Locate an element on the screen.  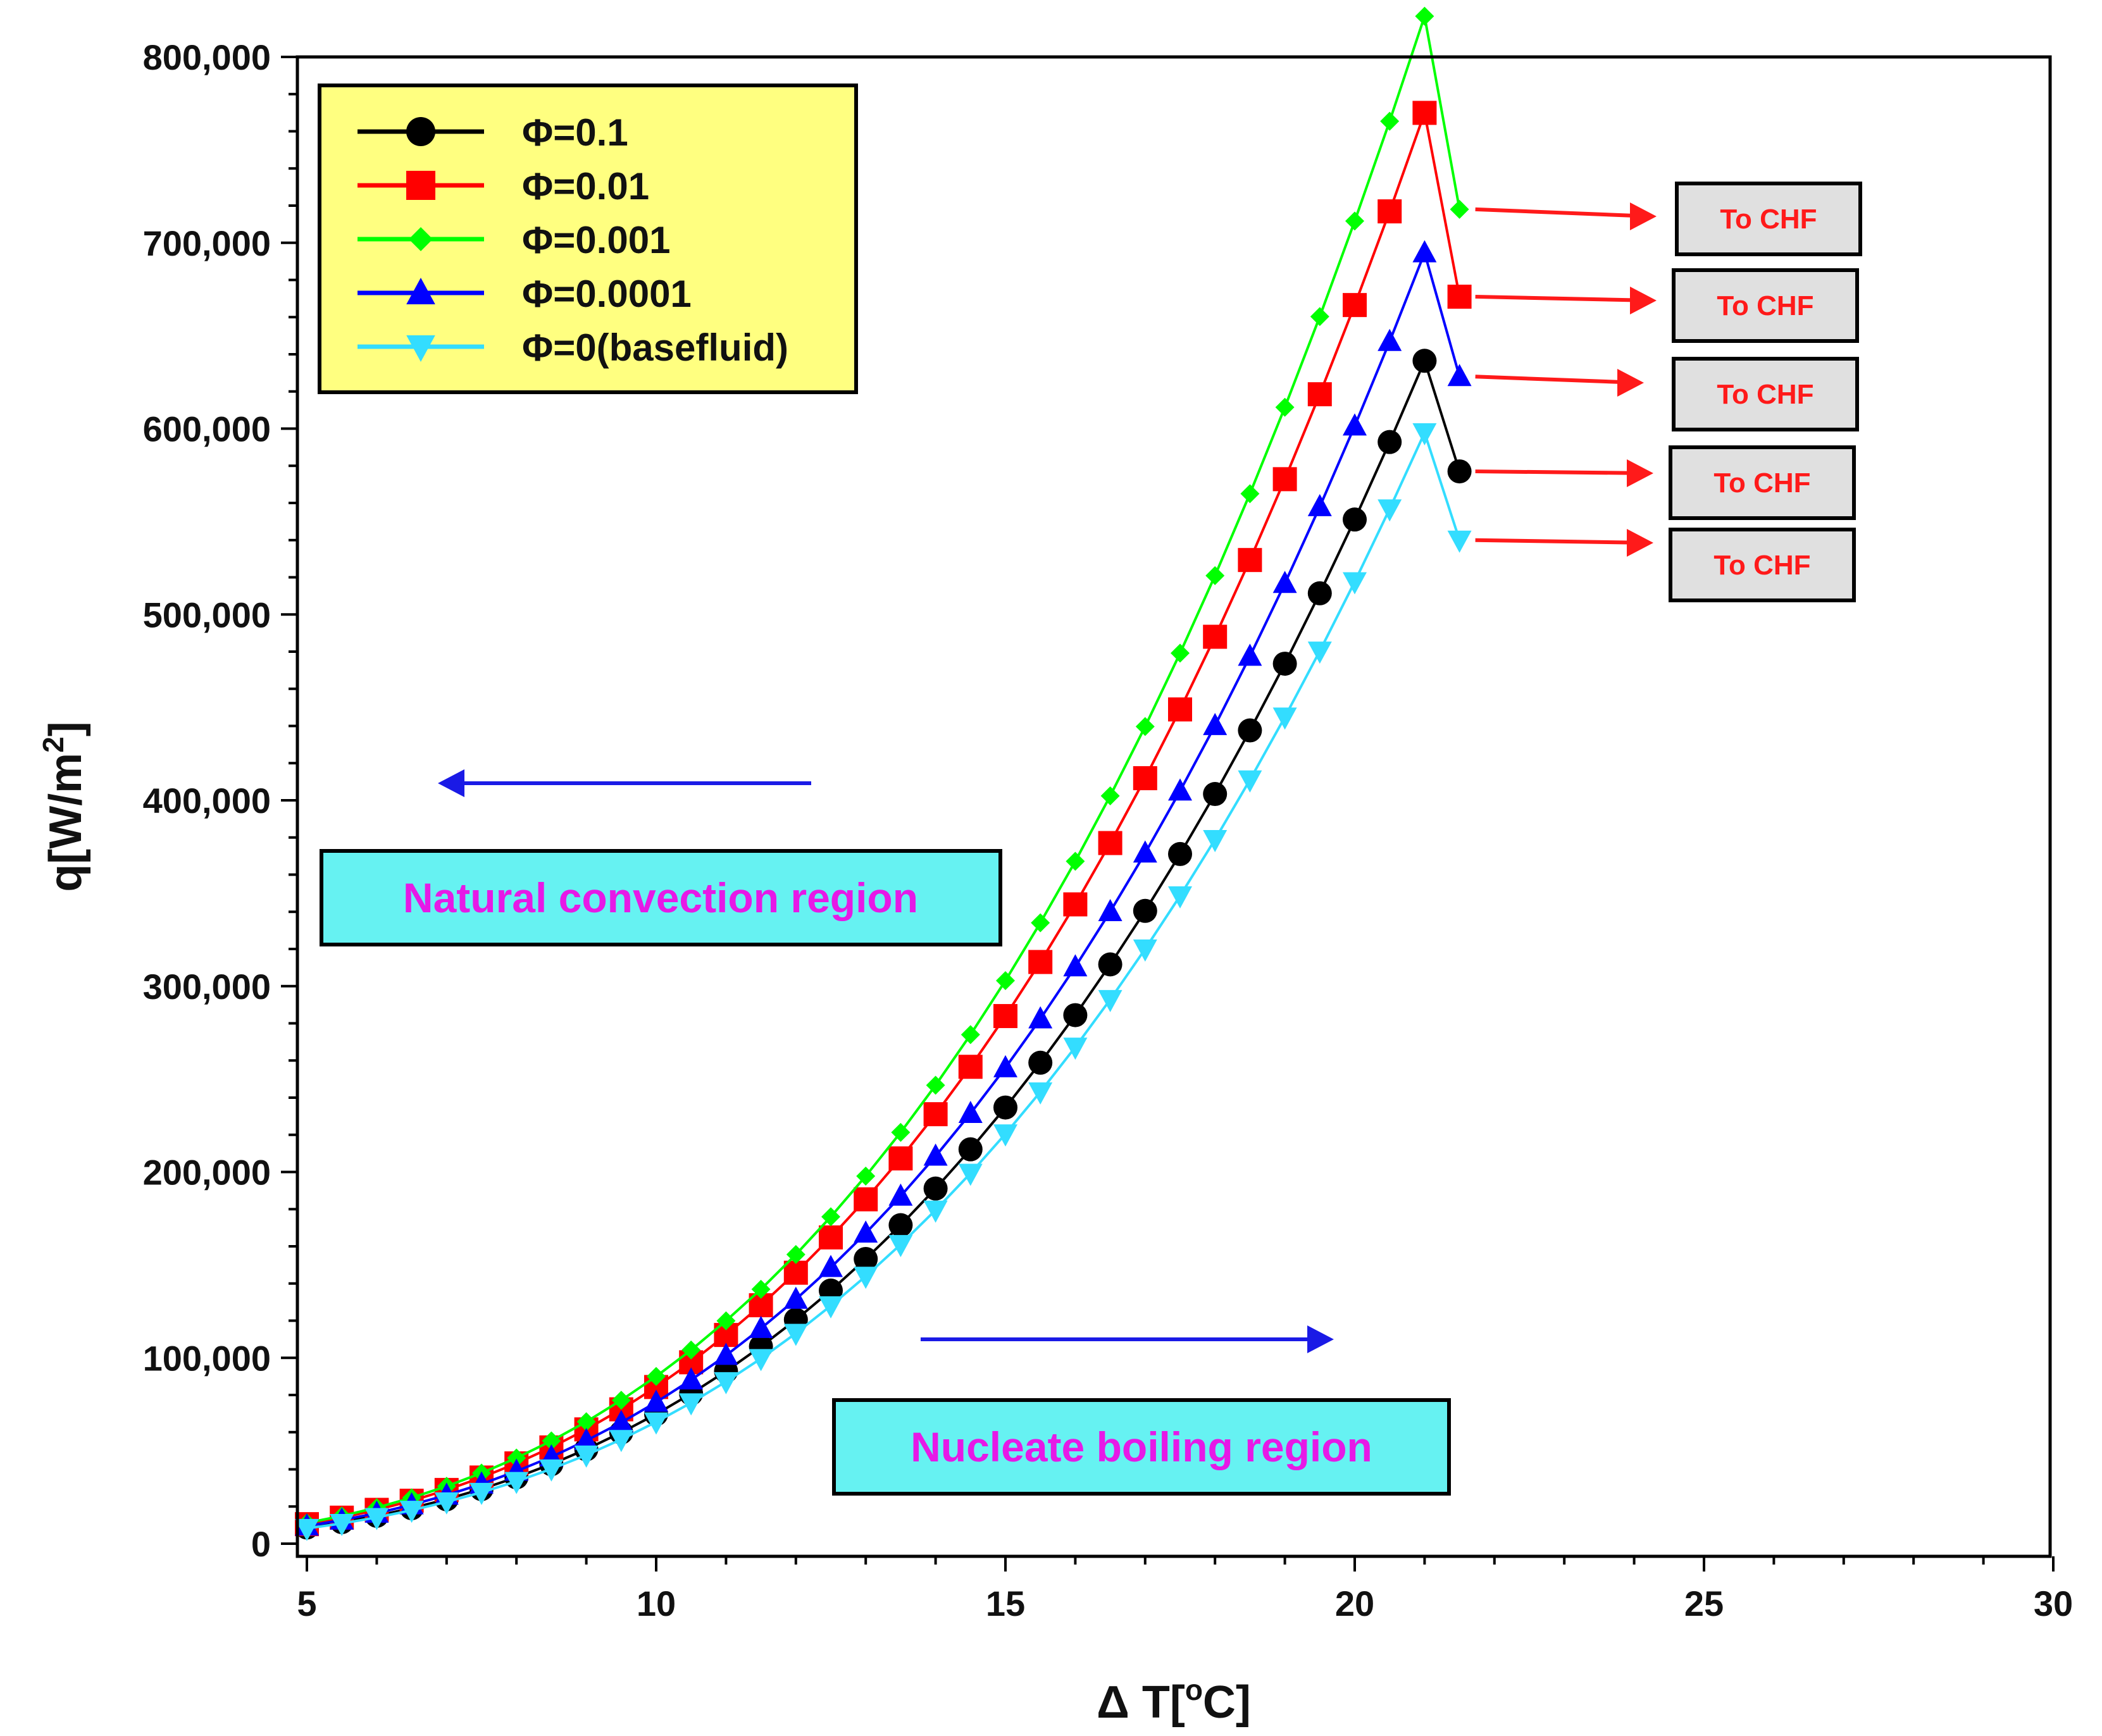
natural-convection-label: Natural convection region is located at coordinates (660, 897).